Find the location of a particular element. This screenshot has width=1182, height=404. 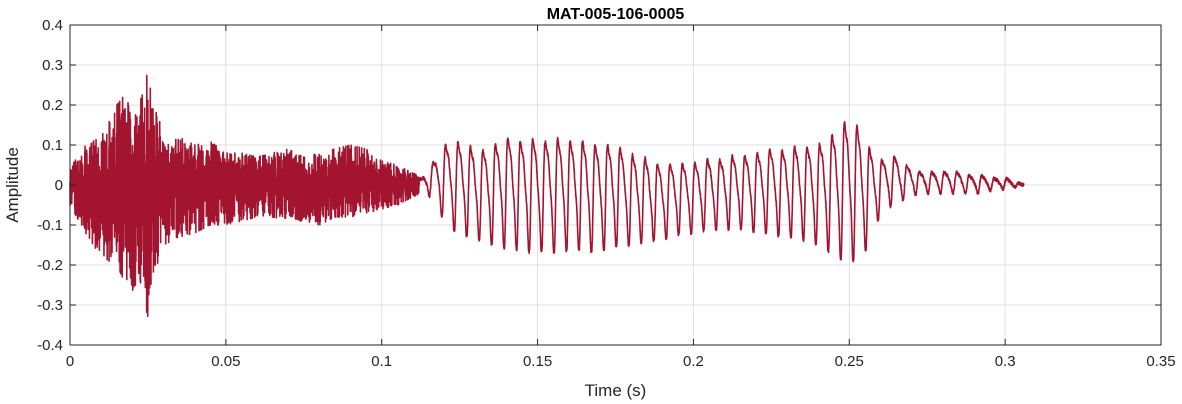

x-tick-label: 0.2 is located at coordinates (693, 361).